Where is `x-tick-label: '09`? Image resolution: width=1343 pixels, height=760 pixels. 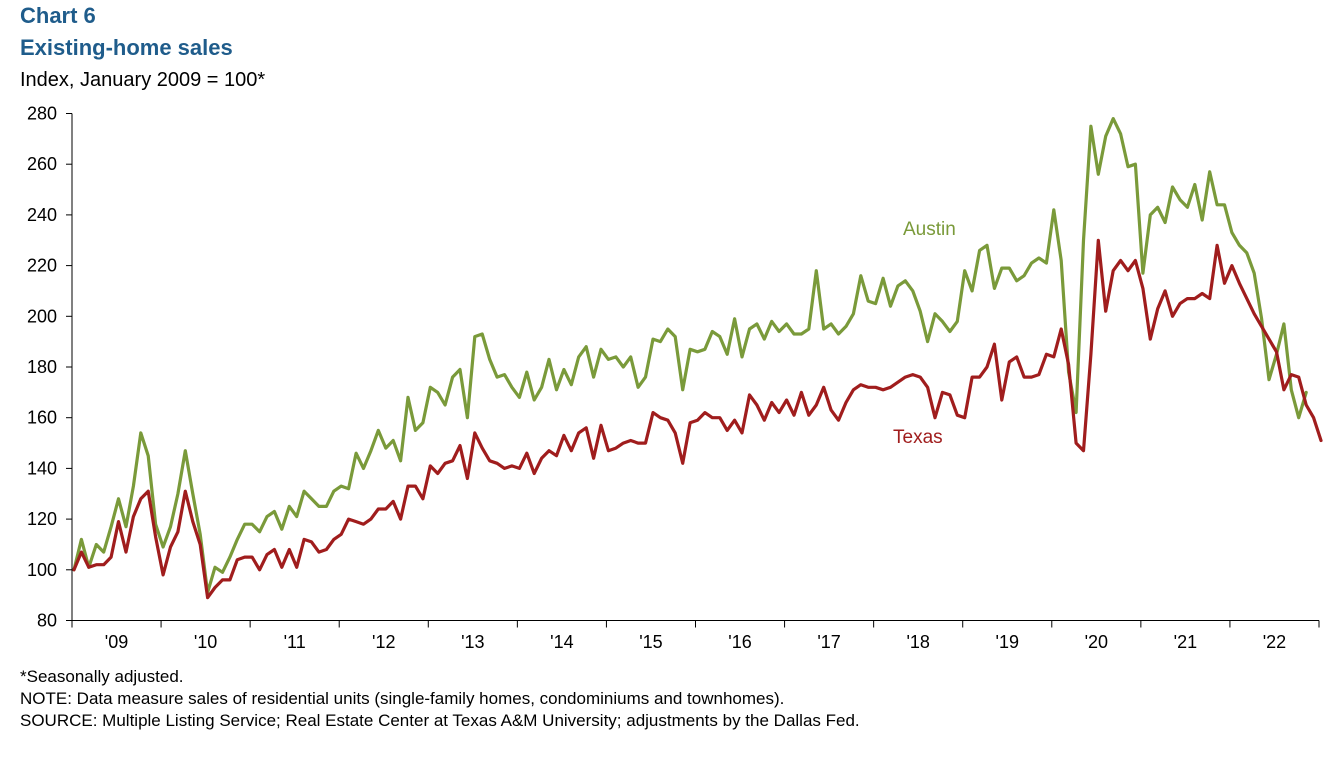
x-tick-label: '09 is located at coordinates (116, 642).